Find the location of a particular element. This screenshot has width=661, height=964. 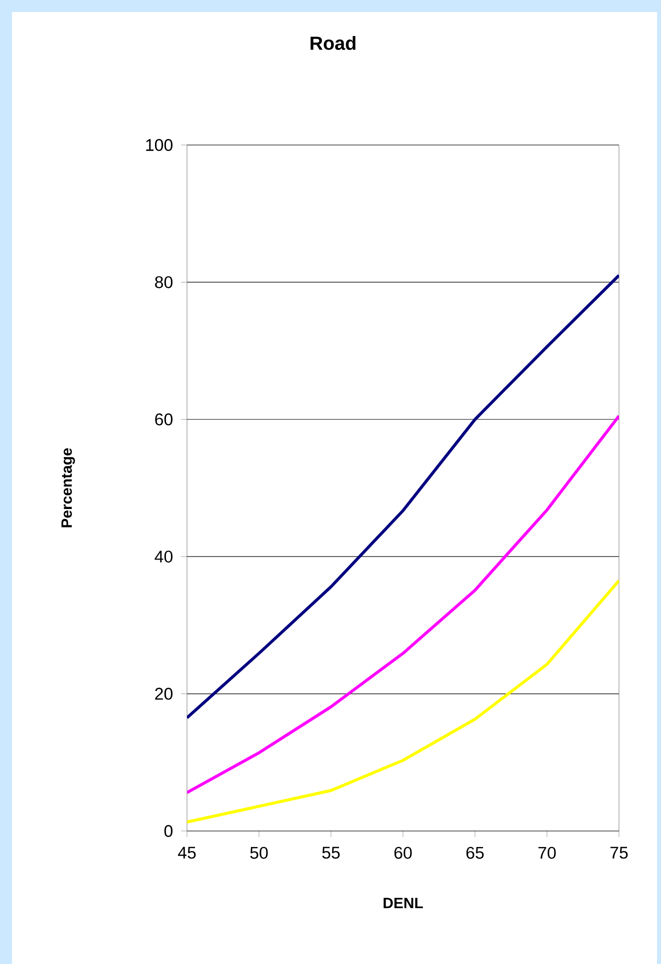

x-tick-label: 60 is located at coordinates (403, 852).